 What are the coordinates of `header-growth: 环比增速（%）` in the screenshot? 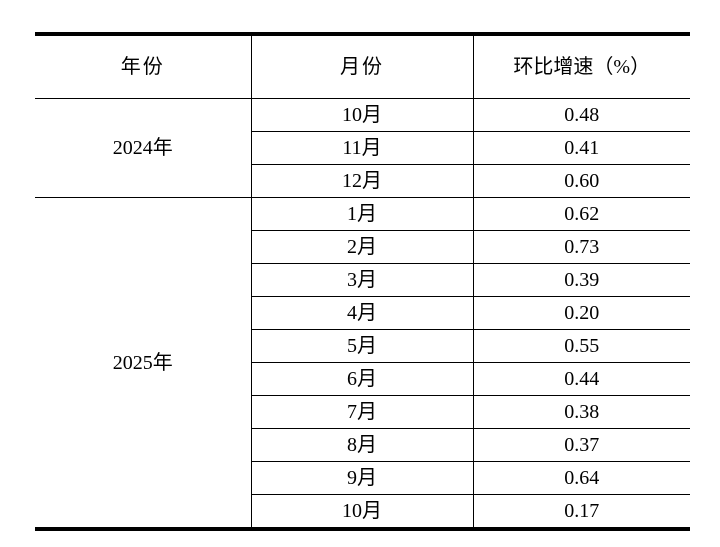 It's located at (581, 66).